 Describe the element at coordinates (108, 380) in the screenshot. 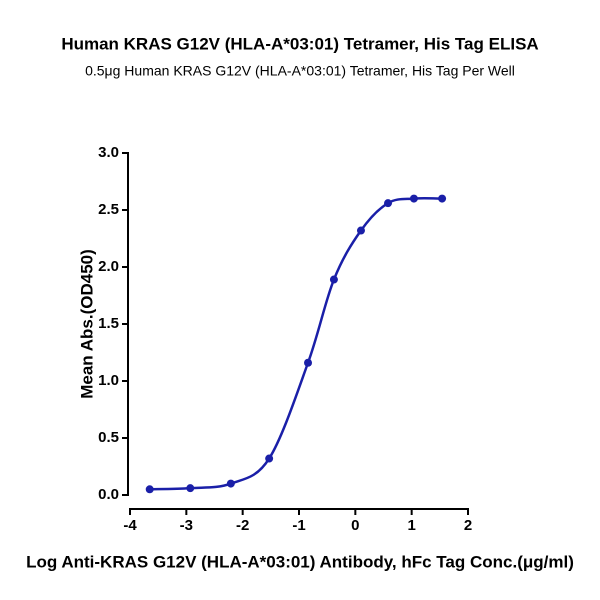

I see `y-tick-label: 1.0` at that location.